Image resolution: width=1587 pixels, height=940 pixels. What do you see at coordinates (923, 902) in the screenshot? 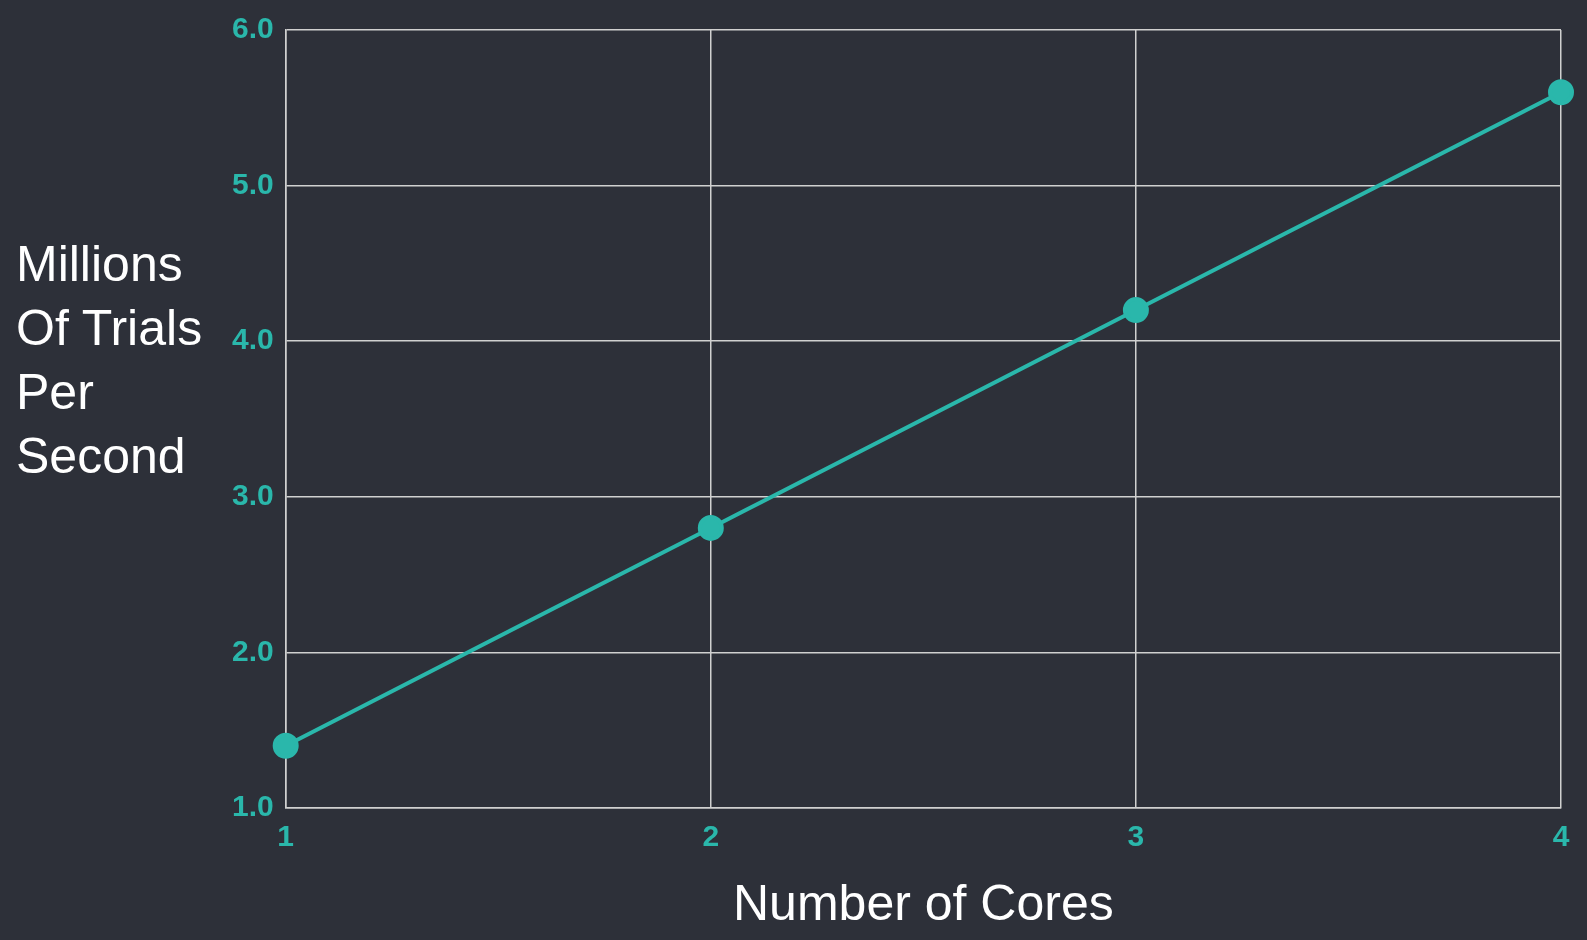
I see `x-axis-title: Number of Cores` at bounding box center [923, 902].